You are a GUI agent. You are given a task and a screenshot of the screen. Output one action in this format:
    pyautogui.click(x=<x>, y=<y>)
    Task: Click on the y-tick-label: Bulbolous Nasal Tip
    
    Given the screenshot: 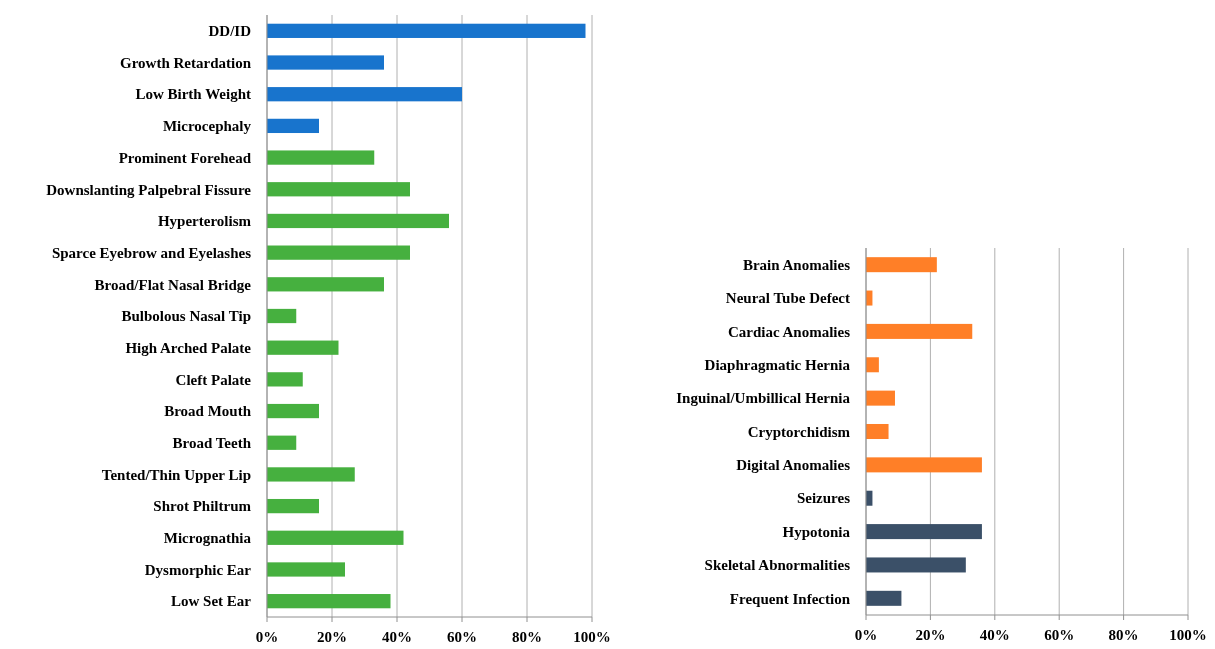 What is the action you would take?
    pyautogui.click(x=186, y=316)
    